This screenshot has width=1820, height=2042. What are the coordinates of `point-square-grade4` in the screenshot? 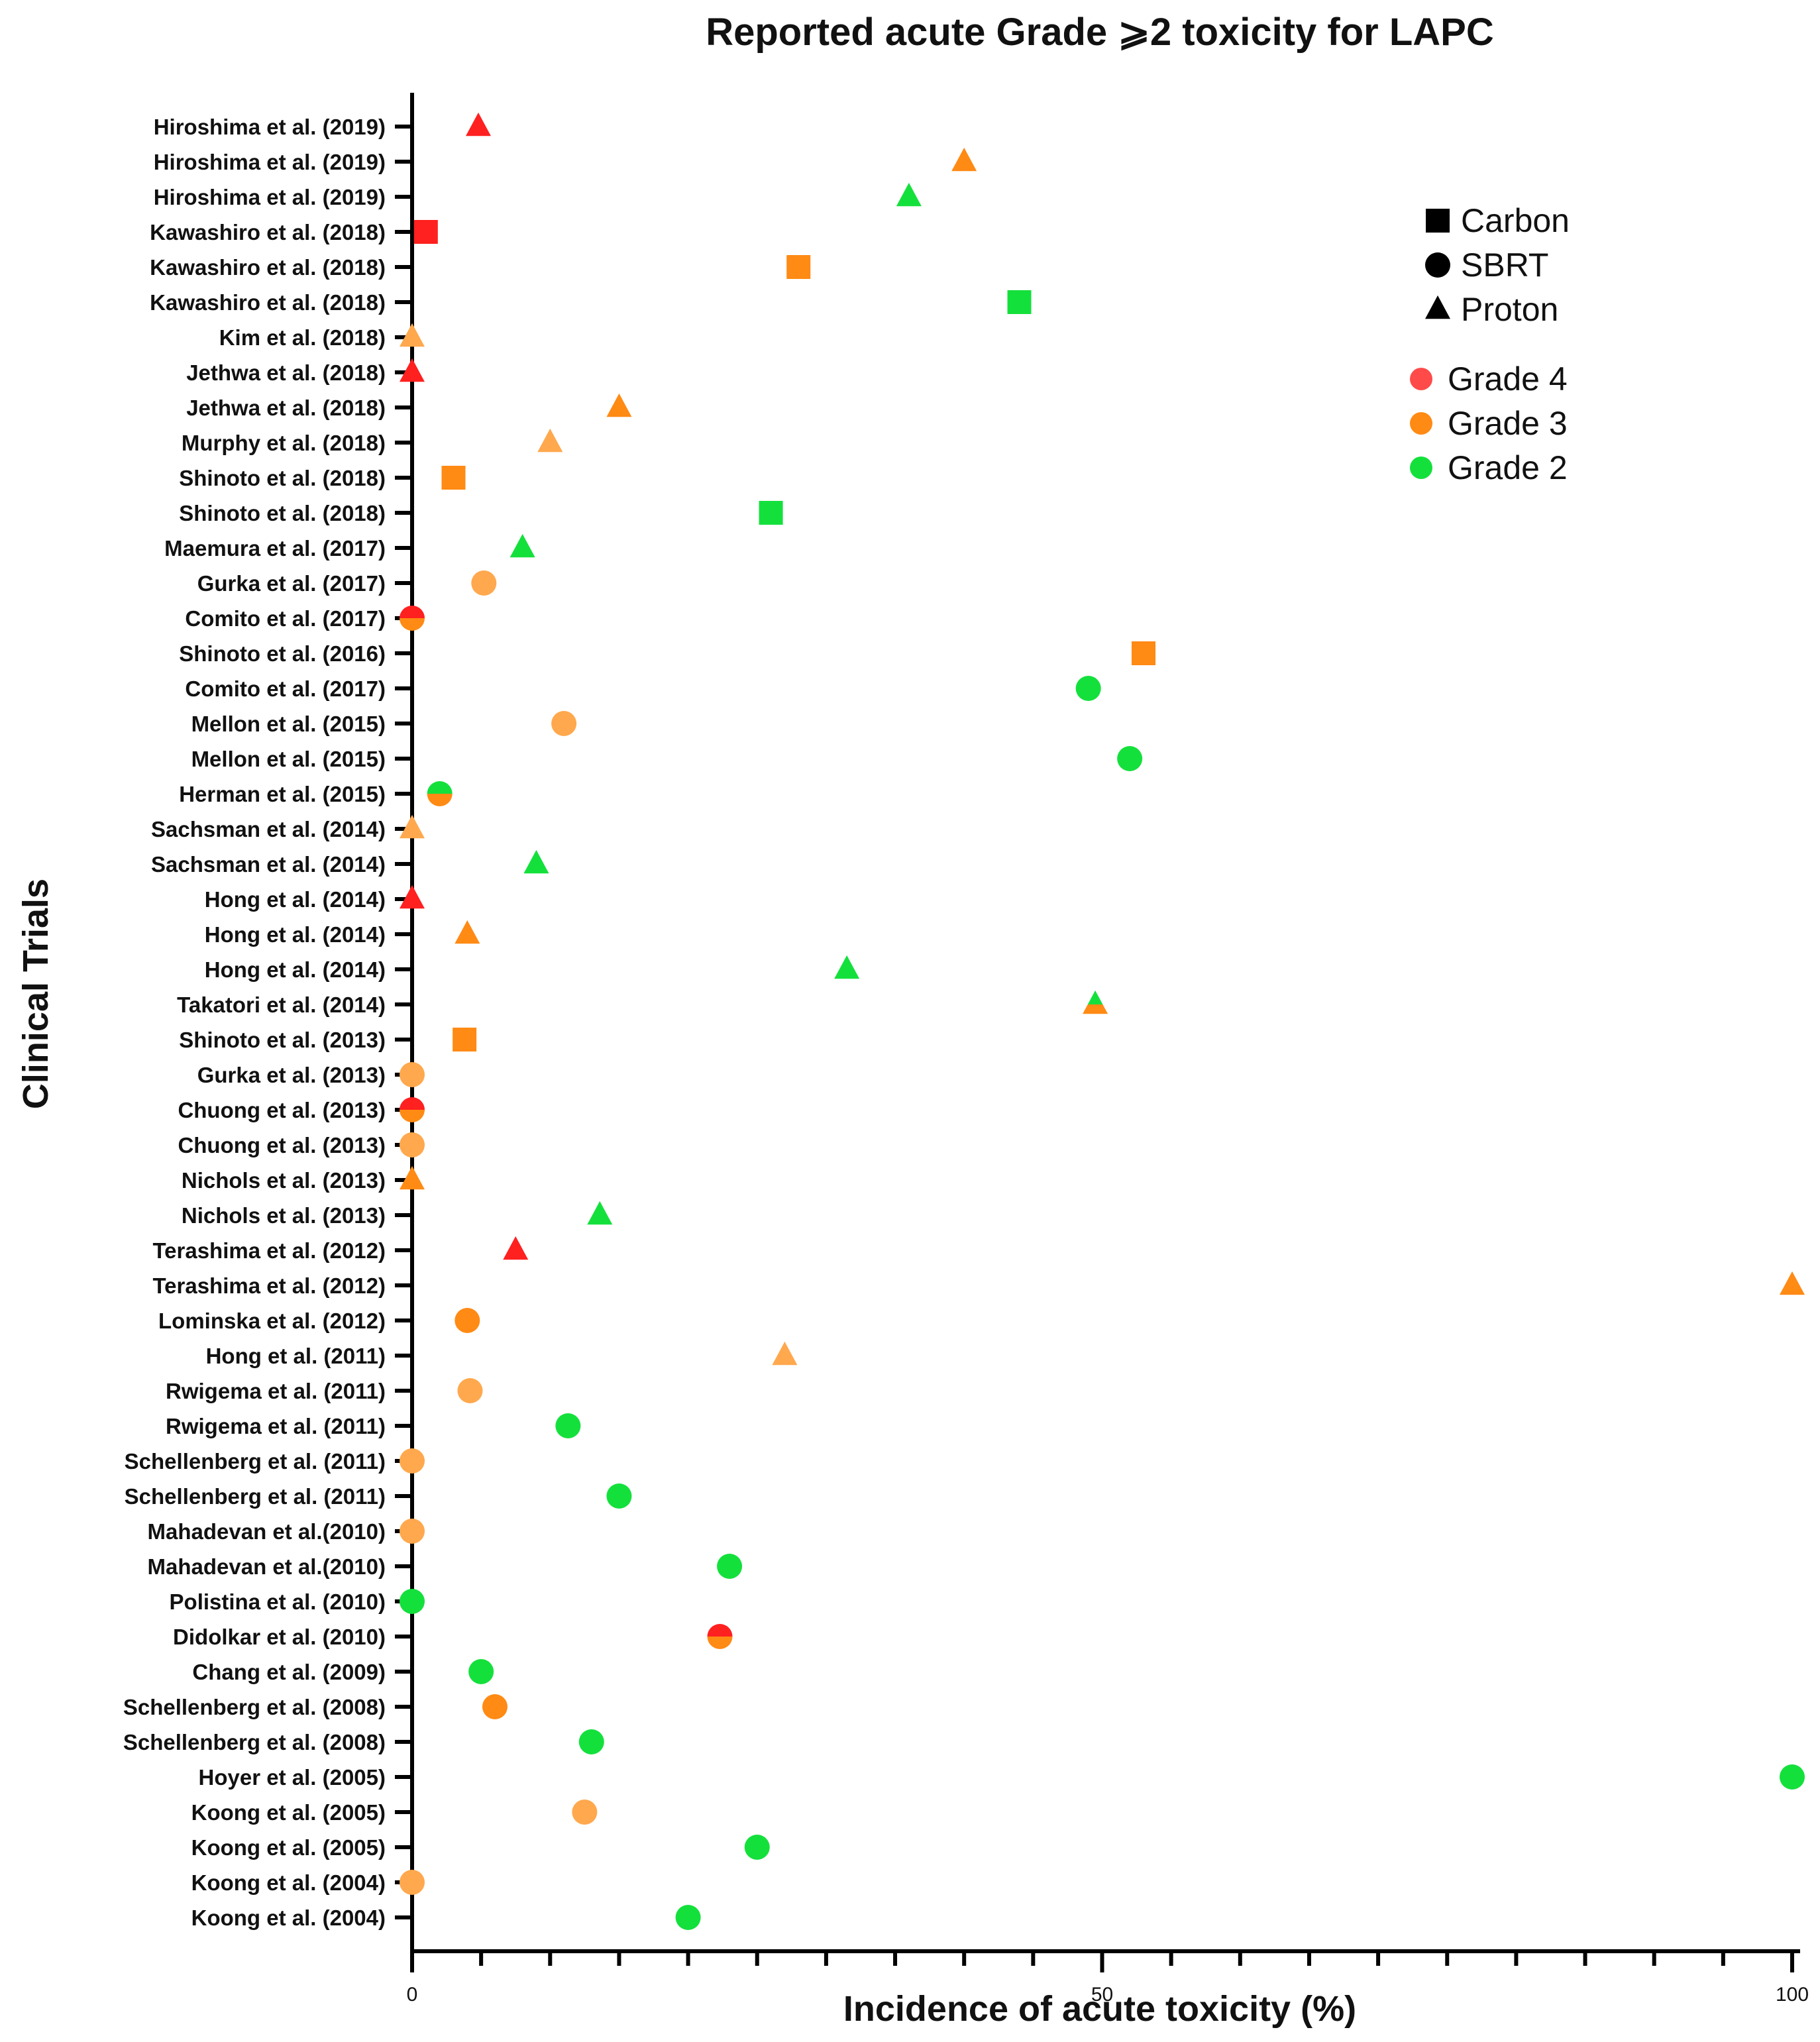 It's located at (426, 232).